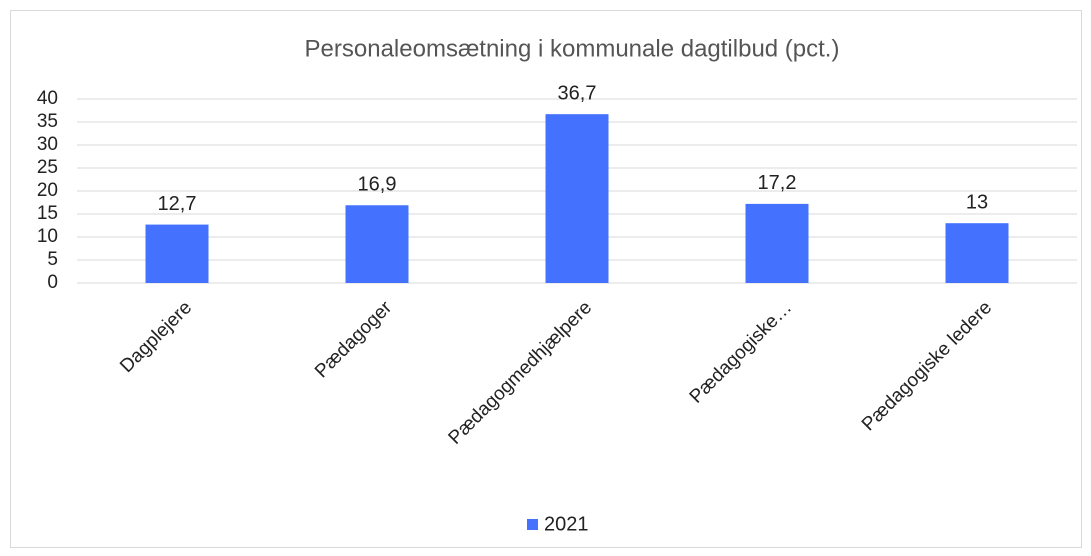 The image size is (1091, 556). What do you see at coordinates (577, 93) in the screenshot?
I see `data-label: 36,7` at bounding box center [577, 93].